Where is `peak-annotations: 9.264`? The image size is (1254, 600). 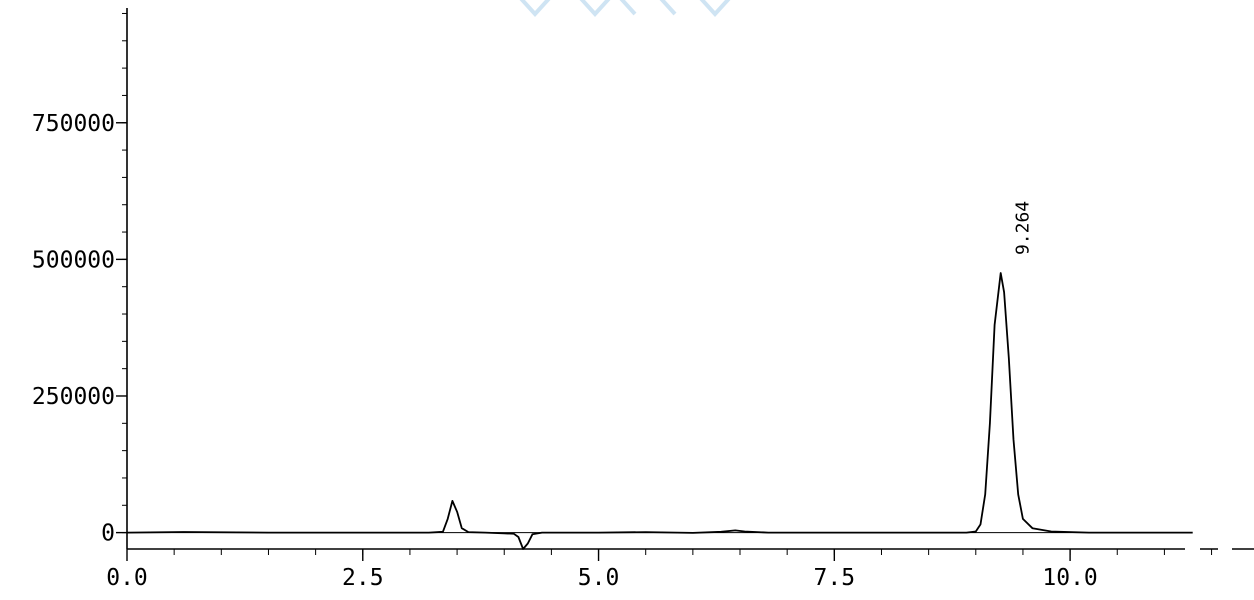
peak-annotations: 9.264 is located at coordinates (1023, 228).